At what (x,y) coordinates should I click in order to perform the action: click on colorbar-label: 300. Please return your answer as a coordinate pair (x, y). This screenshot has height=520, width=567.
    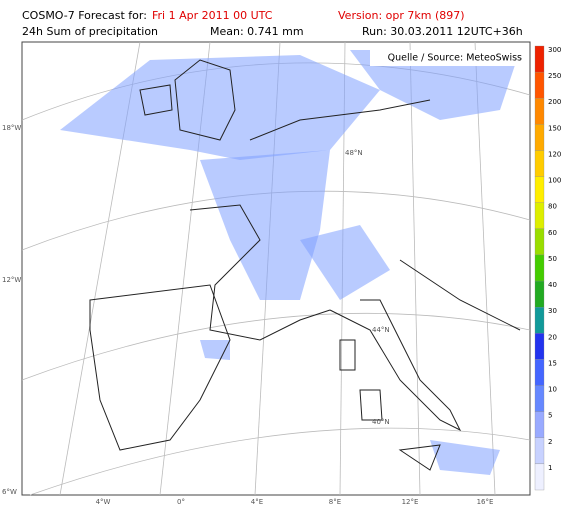
    Looking at the image, I should click on (554, 50).